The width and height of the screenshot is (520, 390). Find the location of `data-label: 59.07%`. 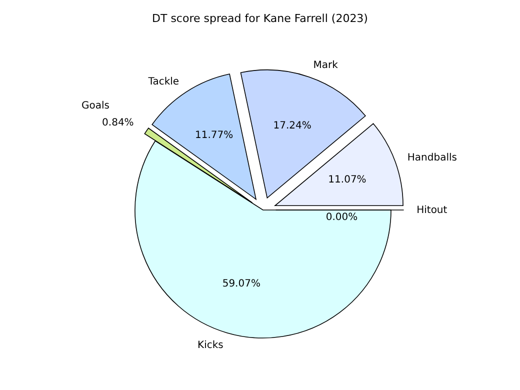

data-label: 59.07% is located at coordinates (241, 284).